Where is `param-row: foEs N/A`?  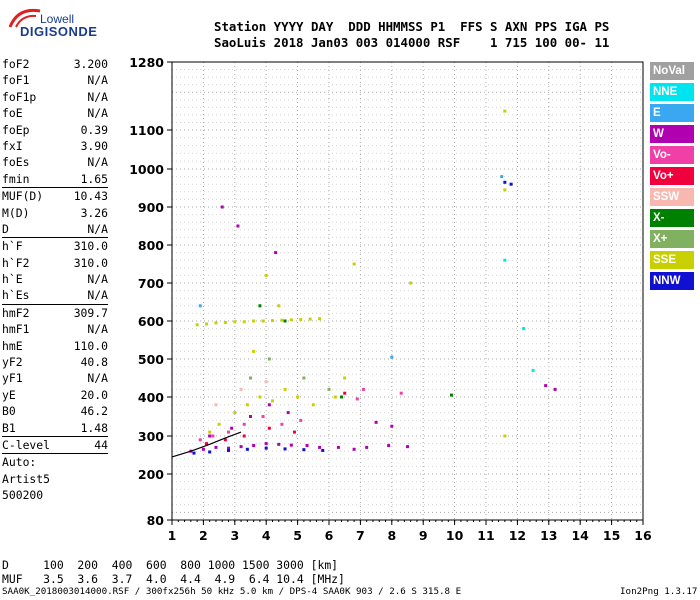
param-row: foEs N/A is located at coordinates (55, 162).